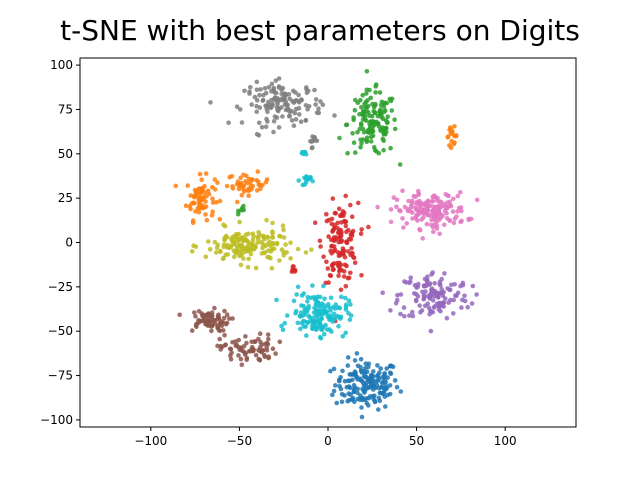 This screenshot has height=480, width=640. I want to click on x-tick-label: 50, so click(416, 441).